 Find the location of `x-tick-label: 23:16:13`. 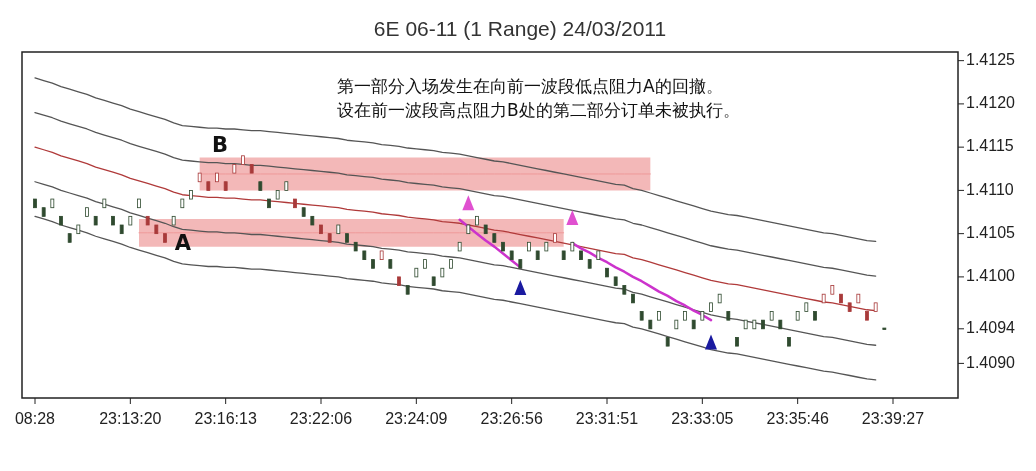

x-tick-label: 23:16:13 is located at coordinates (225, 418).